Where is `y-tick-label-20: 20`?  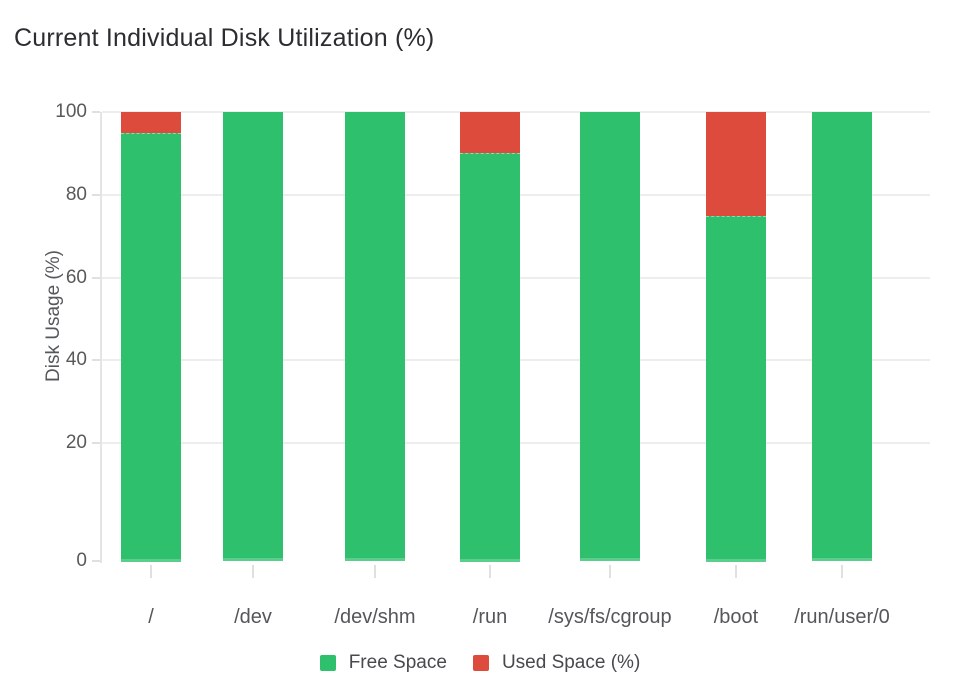 y-tick-label-20: 20 is located at coordinates (76, 443).